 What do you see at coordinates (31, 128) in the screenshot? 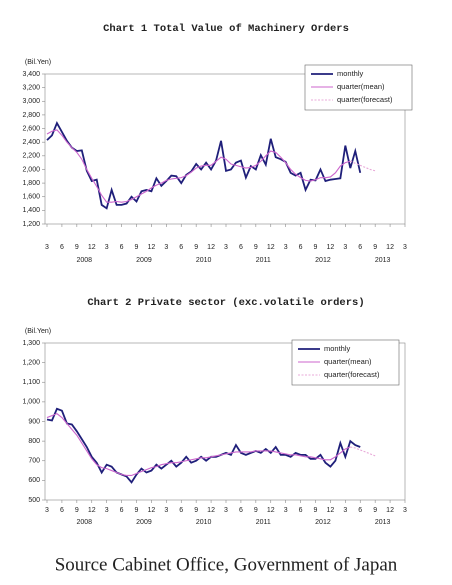
I see `y-tick-label: 2,600` at bounding box center [31, 128].